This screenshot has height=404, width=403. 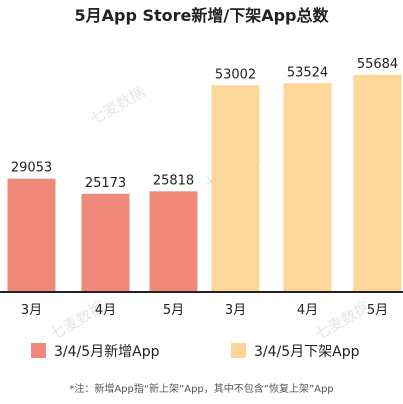 What do you see at coordinates (307, 310) in the screenshot?
I see `x-tick-label-4: 4月` at bounding box center [307, 310].